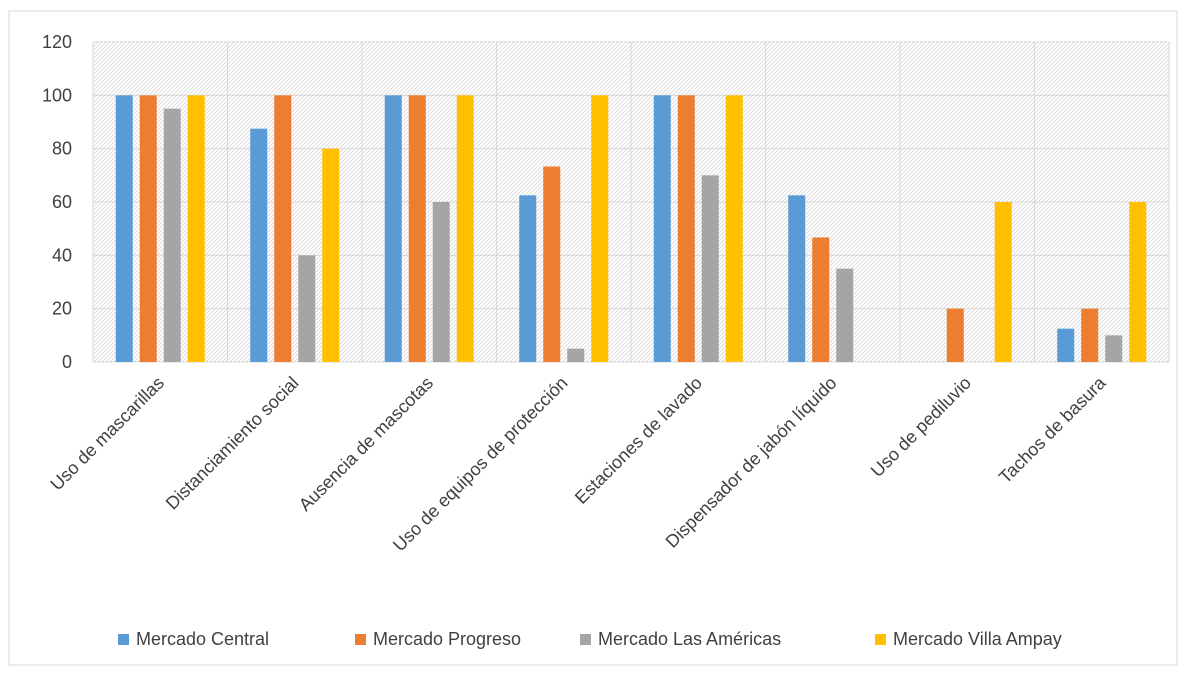 The height and width of the screenshot is (673, 1188). What do you see at coordinates (62, 309) in the screenshot?
I see `y-tick-label: 20` at bounding box center [62, 309].